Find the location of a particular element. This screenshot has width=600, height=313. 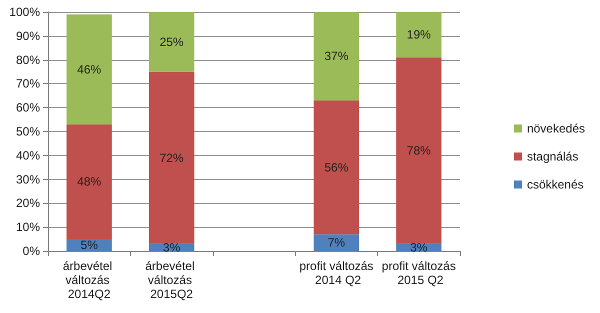

data-label: 72% is located at coordinates (172, 157).